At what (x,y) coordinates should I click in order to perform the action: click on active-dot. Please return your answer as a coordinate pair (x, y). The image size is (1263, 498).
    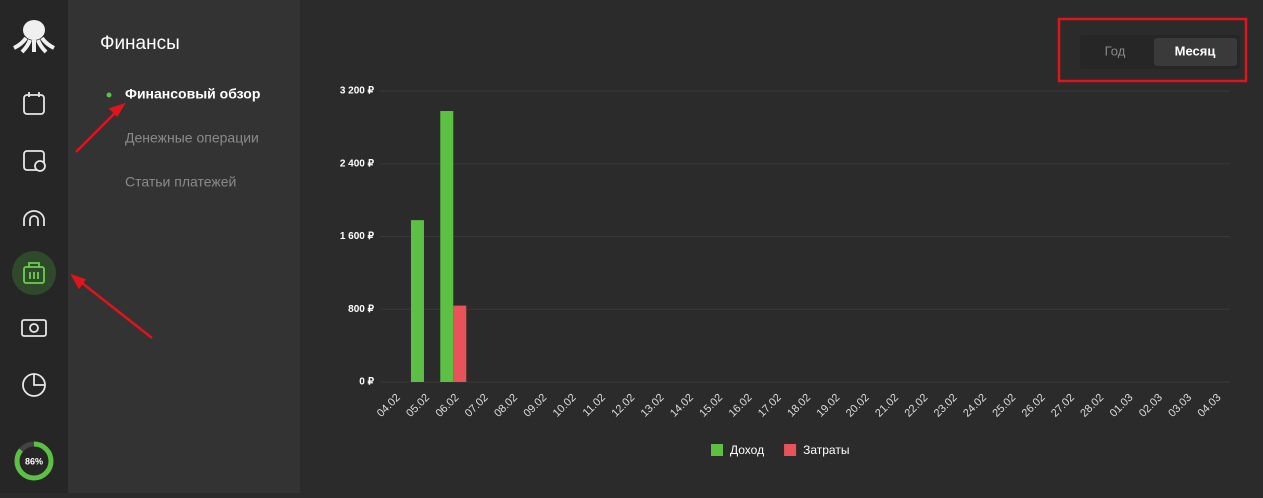
    Looking at the image, I should click on (109, 95).